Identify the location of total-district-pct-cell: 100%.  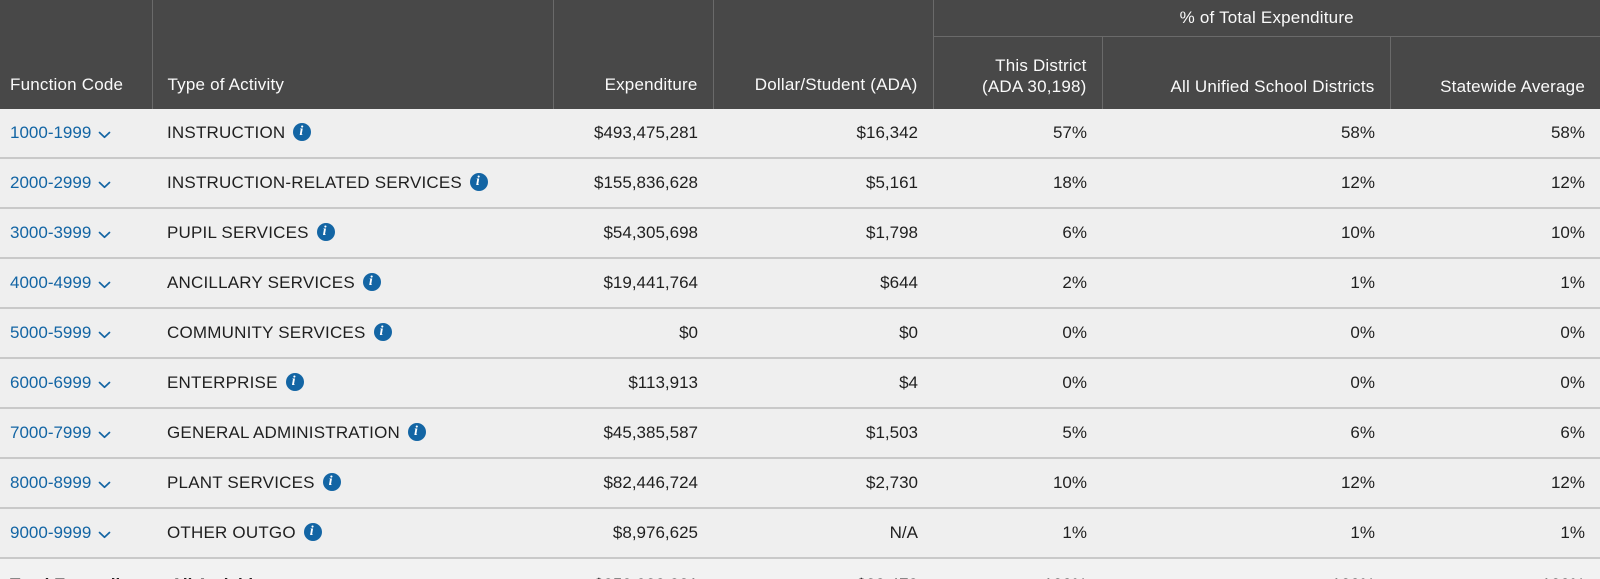
(1017, 568).